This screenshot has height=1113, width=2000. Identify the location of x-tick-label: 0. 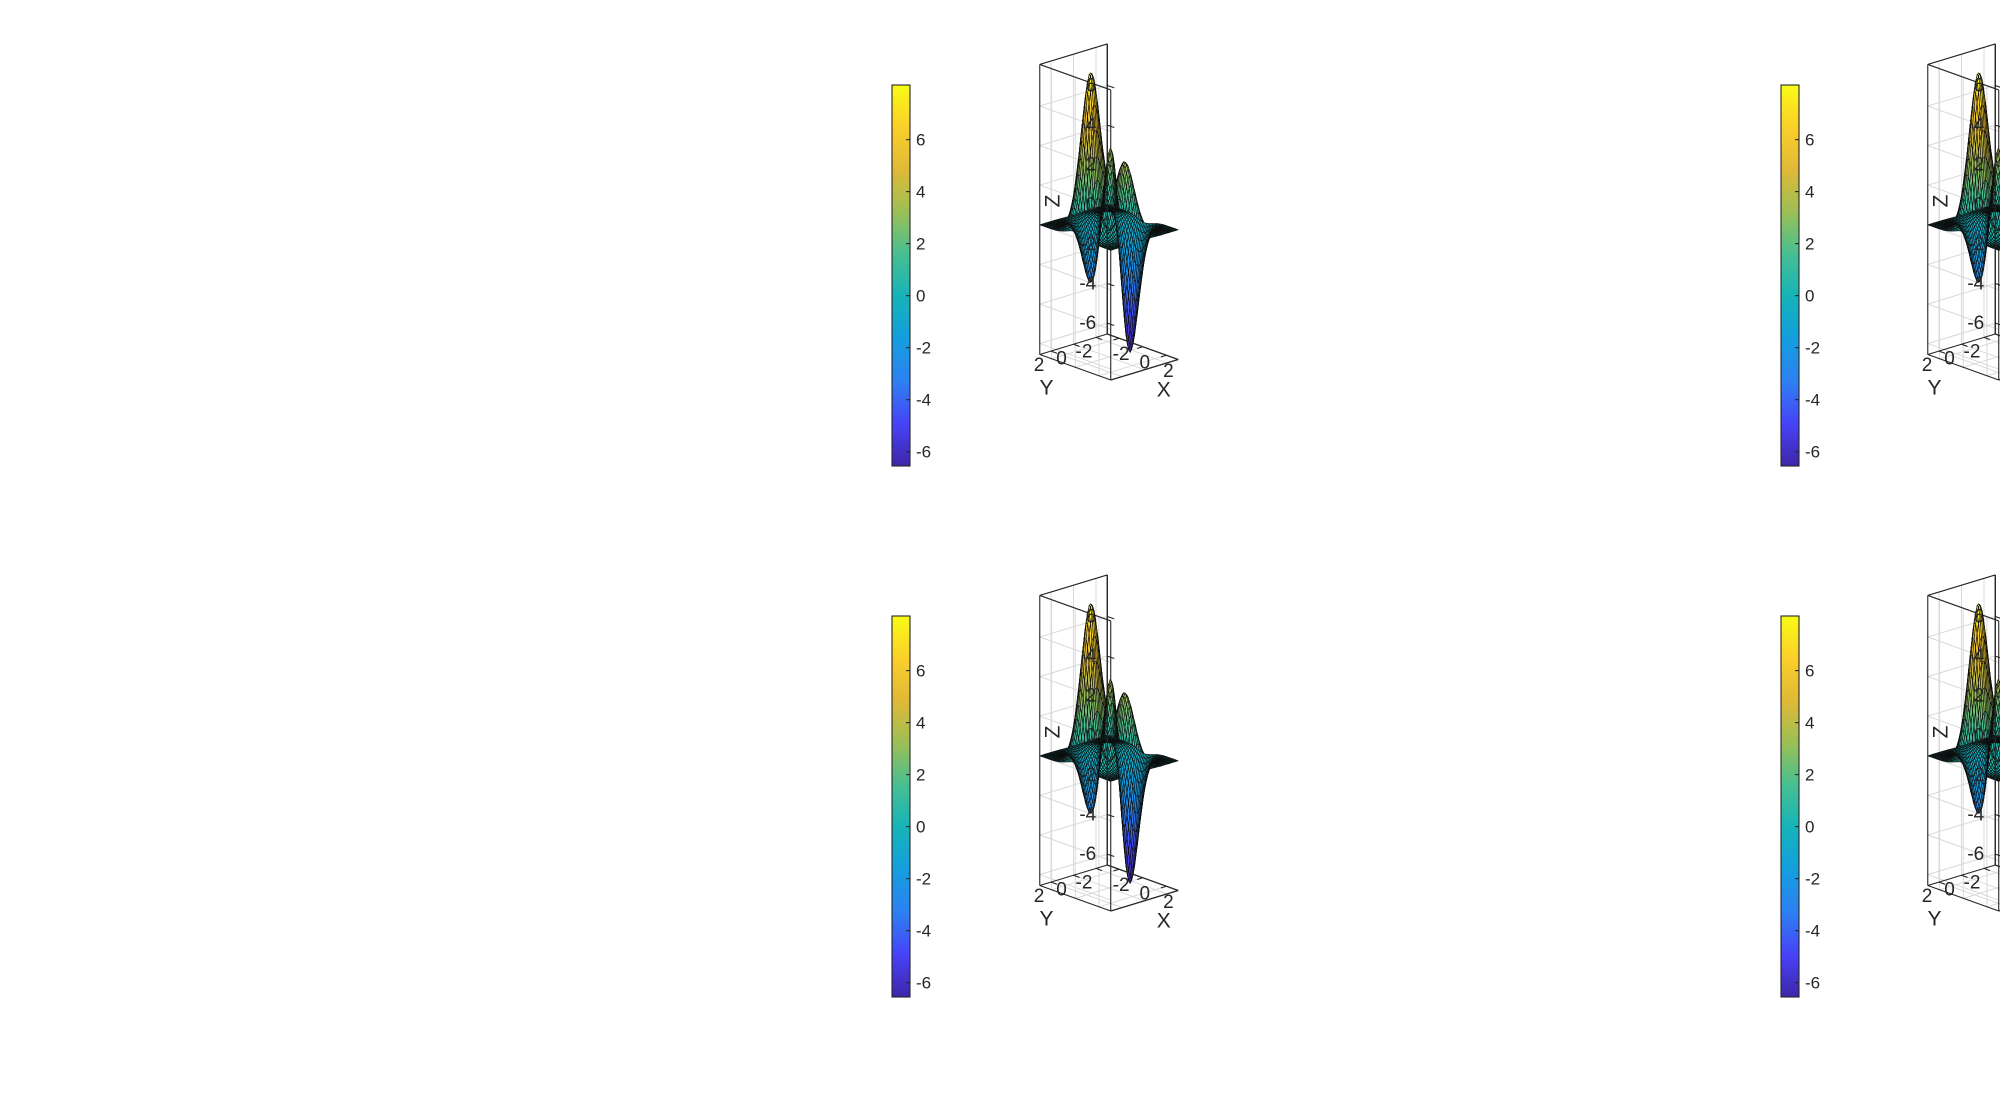
(1144, 363).